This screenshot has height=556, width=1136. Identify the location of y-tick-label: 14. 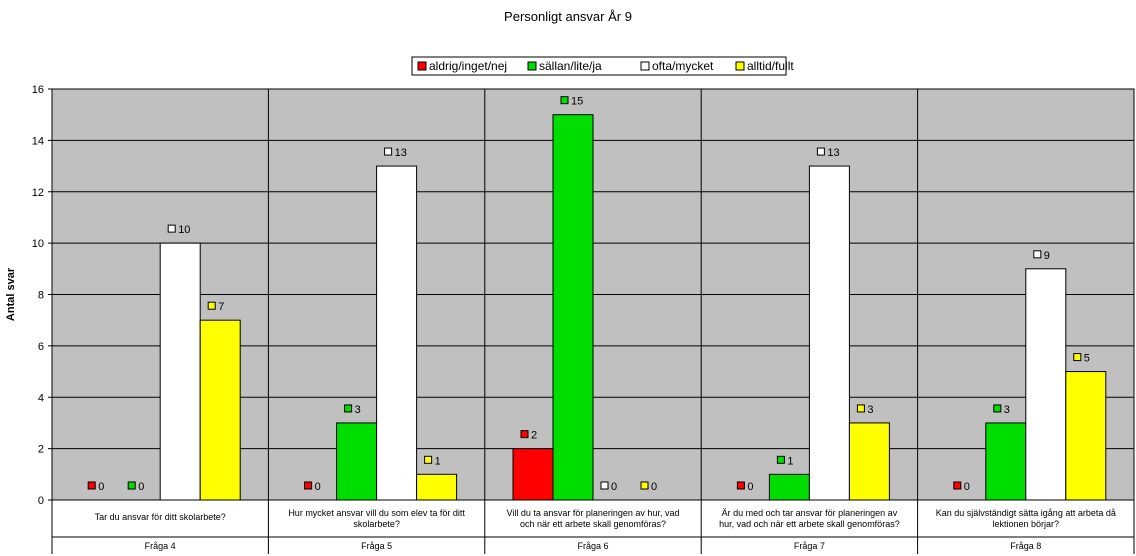
(38, 141).